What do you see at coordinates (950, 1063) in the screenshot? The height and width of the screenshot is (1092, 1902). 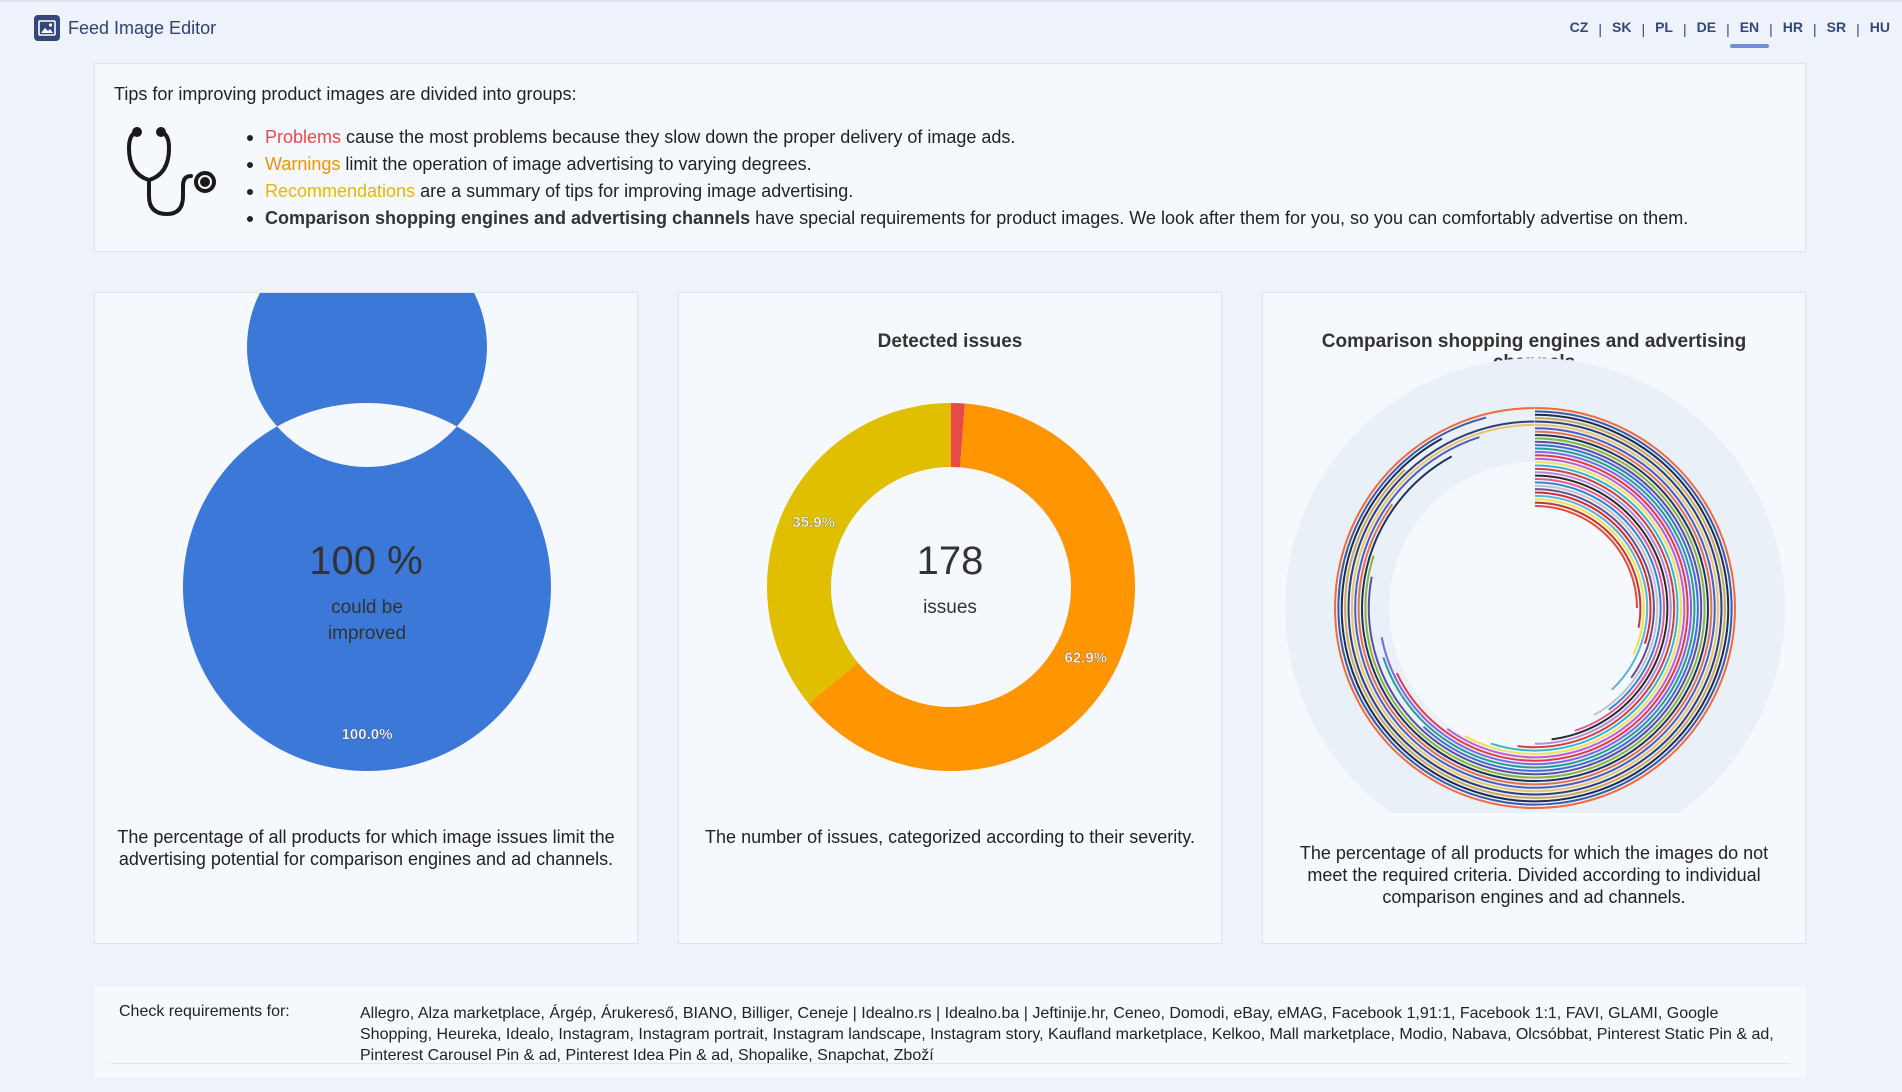 I see `divider` at bounding box center [950, 1063].